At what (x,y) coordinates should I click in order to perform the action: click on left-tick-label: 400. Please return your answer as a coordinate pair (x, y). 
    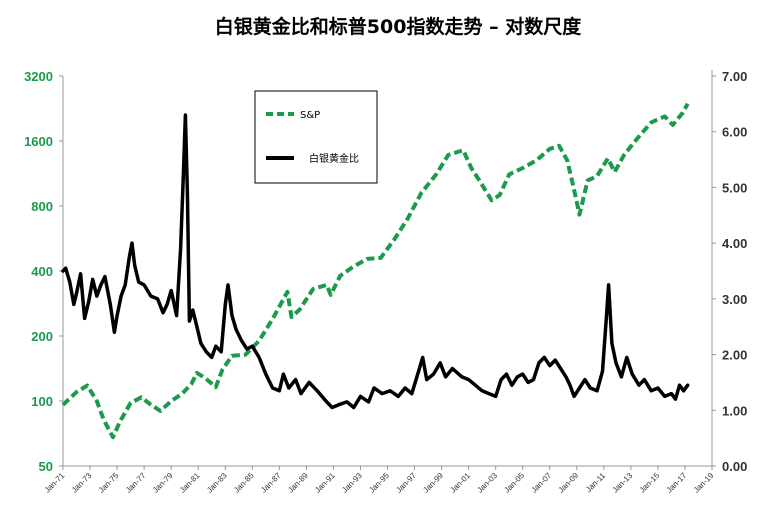
    Looking at the image, I should click on (42, 271).